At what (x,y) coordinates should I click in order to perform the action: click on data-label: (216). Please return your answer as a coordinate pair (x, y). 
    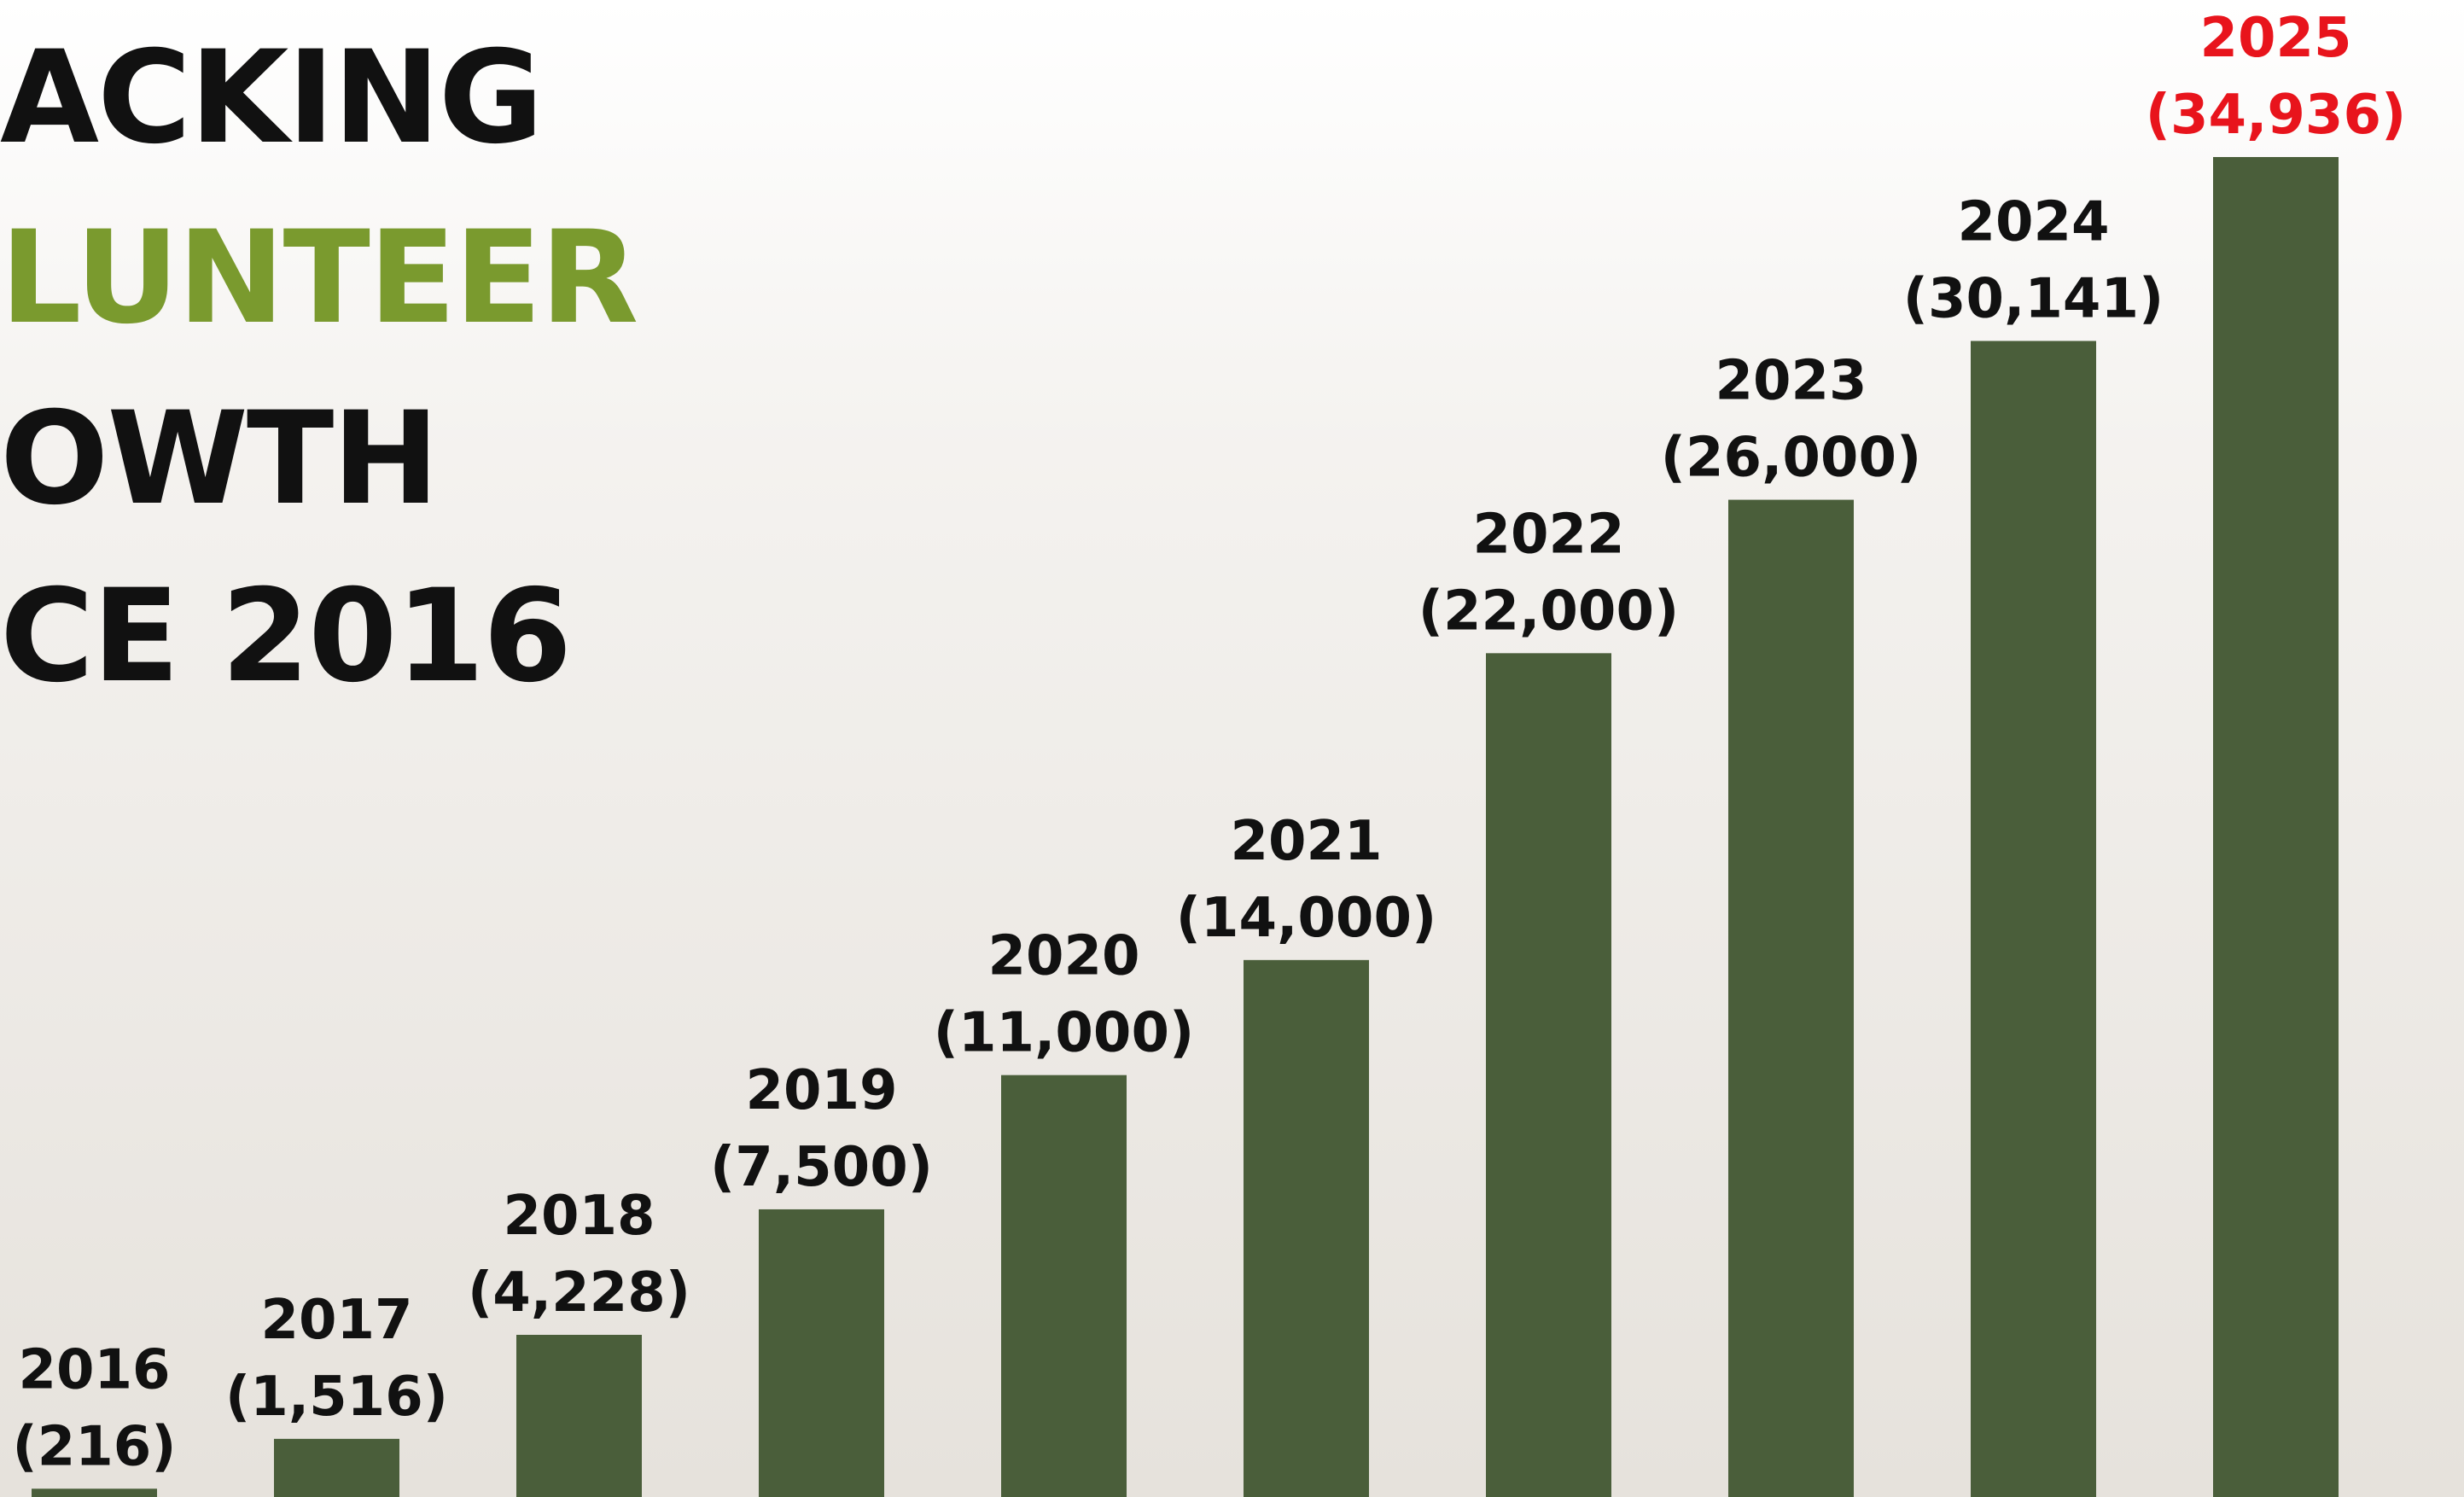
    Looking at the image, I should click on (94, 1446).